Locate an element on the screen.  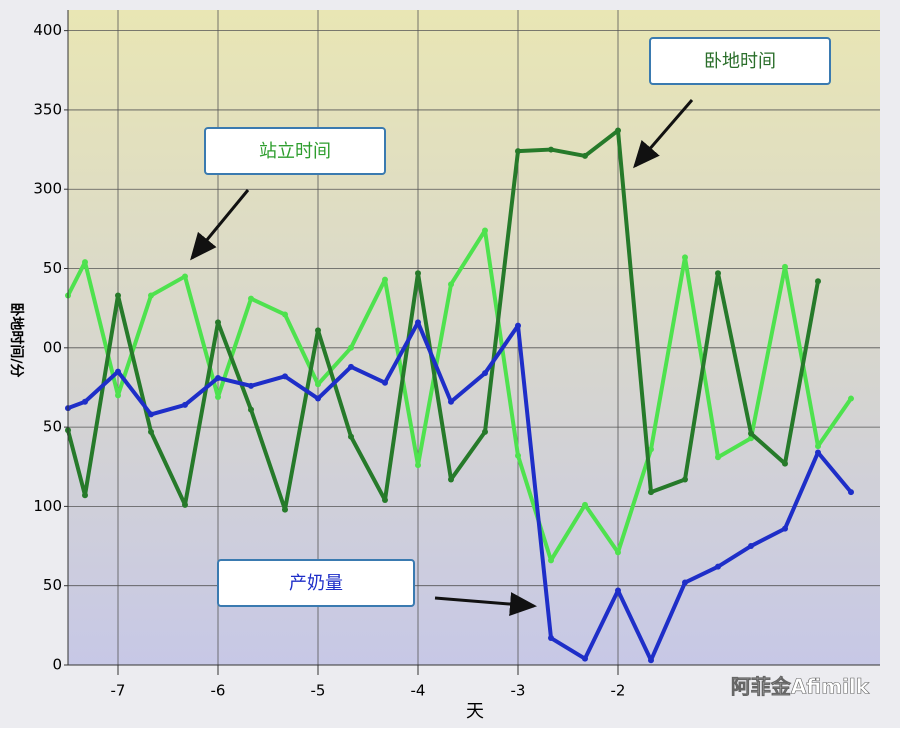
y-tick-label: 400 is located at coordinates (47, 30).